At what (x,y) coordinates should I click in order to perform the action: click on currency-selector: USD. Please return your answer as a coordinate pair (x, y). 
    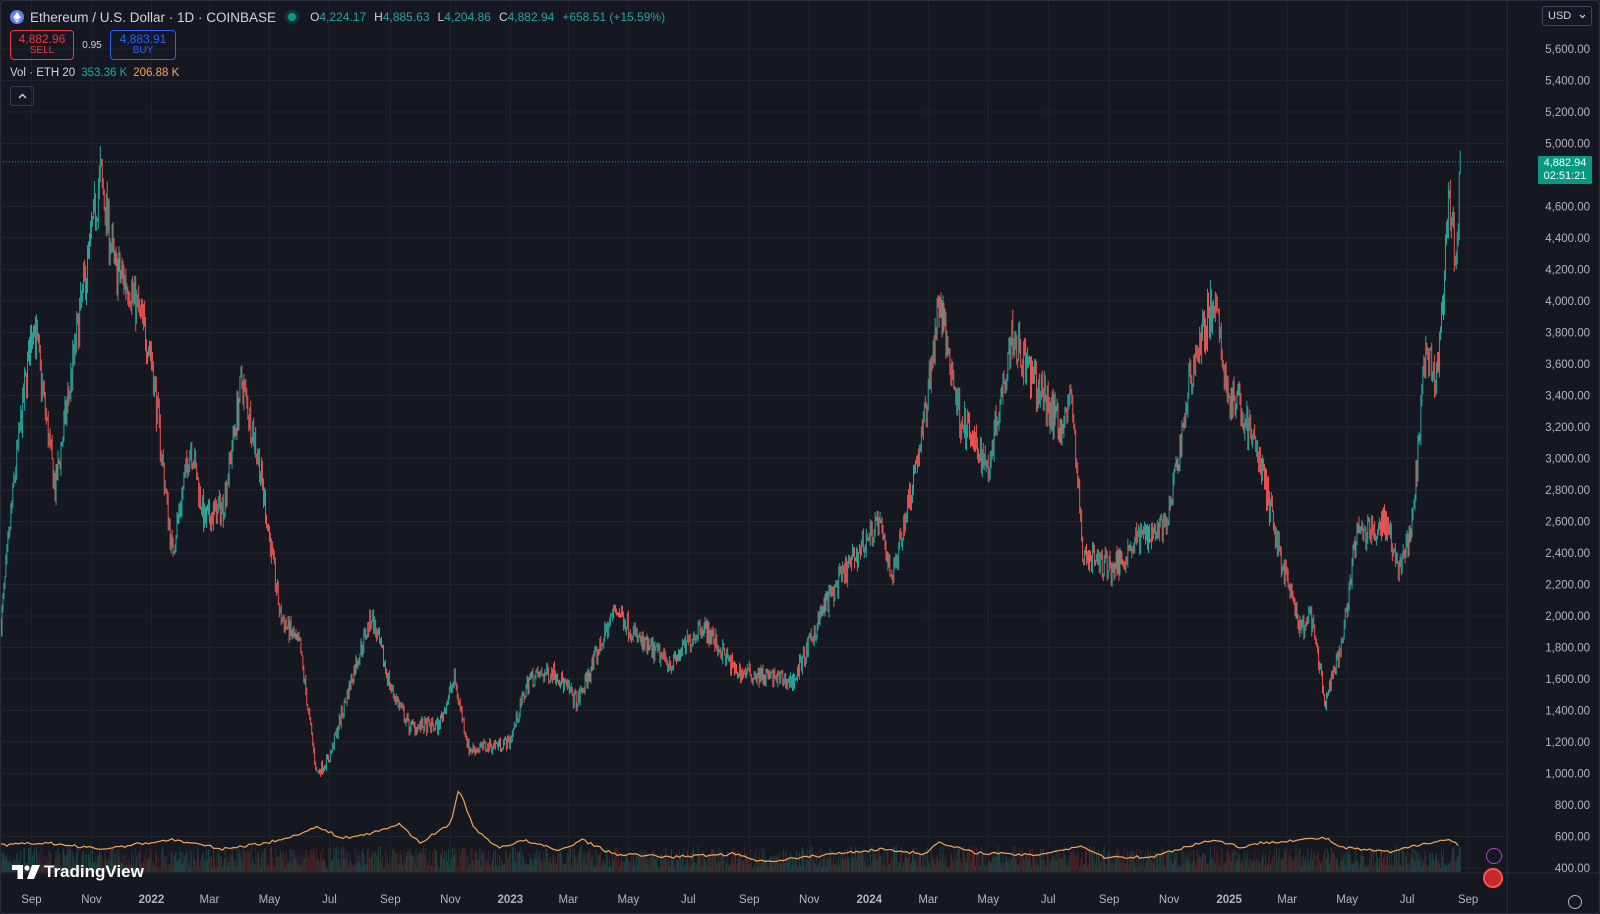
    Looking at the image, I should click on (1567, 16).